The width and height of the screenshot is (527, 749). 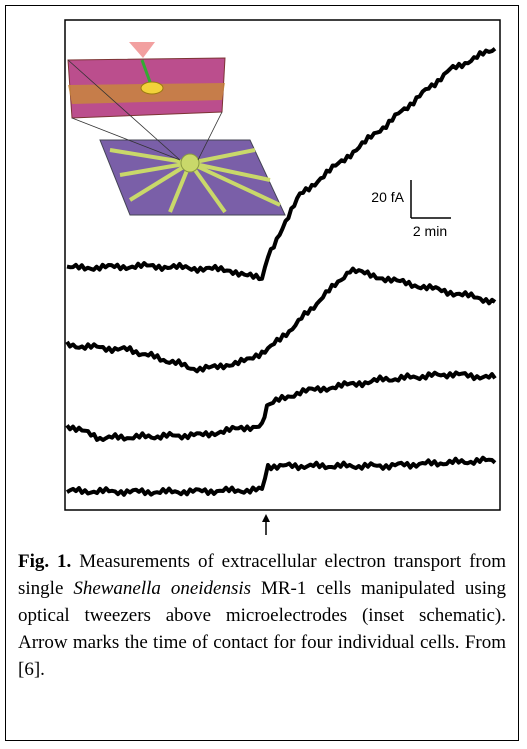 I want to click on scale-current: 20 fA, so click(x=387, y=197).